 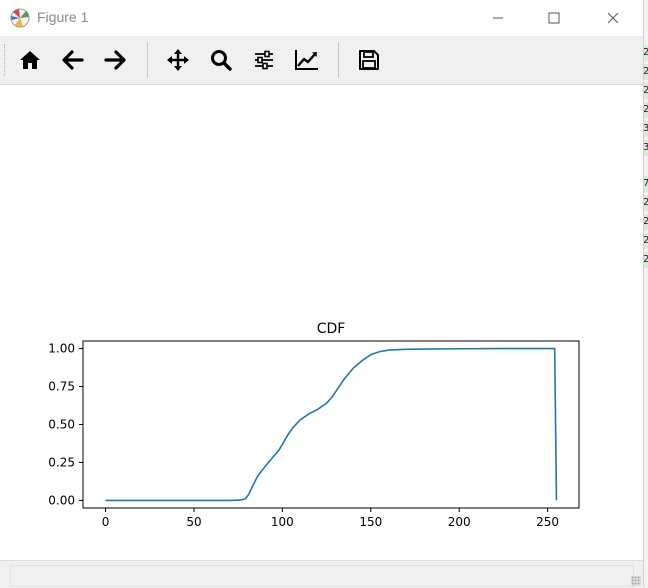 What do you see at coordinates (61, 387) in the screenshot?
I see `y-tick-label: 0.75` at bounding box center [61, 387].